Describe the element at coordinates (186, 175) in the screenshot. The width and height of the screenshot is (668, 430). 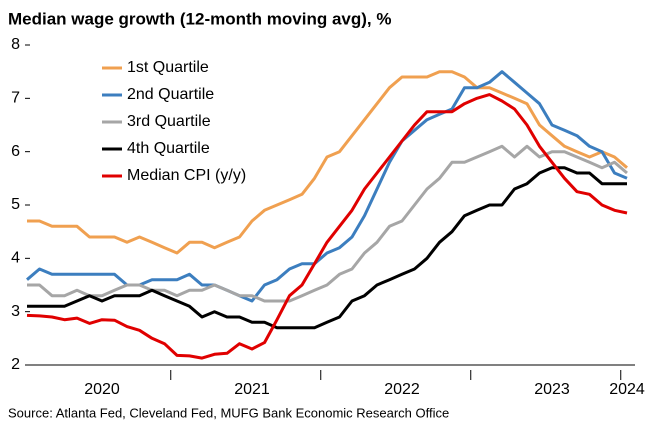
I see `legend-label: Median CPI (y/y)` at that location.